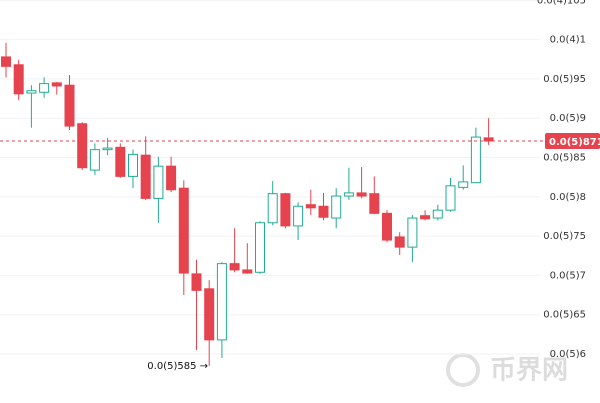 The height and width of the screenshot is (403, 600). I want to click on y-tick-label: 0.0(5)65, so click(564, 315).